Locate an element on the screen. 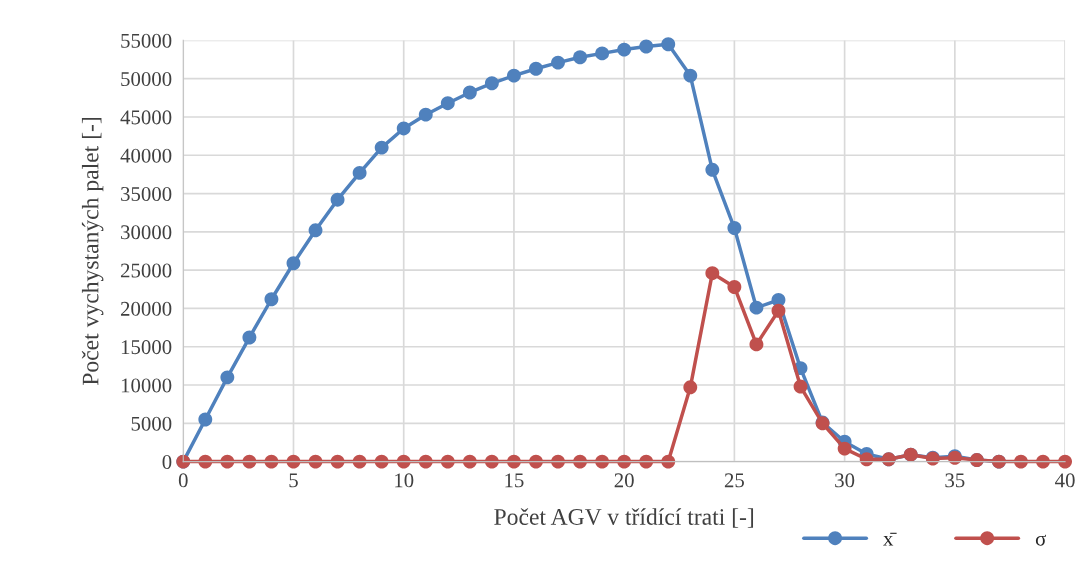 The width and height of the screenshot is (1078, 577). y-axis-title: Počet vychystaných palet [-] is located at coordinates (92, 252).